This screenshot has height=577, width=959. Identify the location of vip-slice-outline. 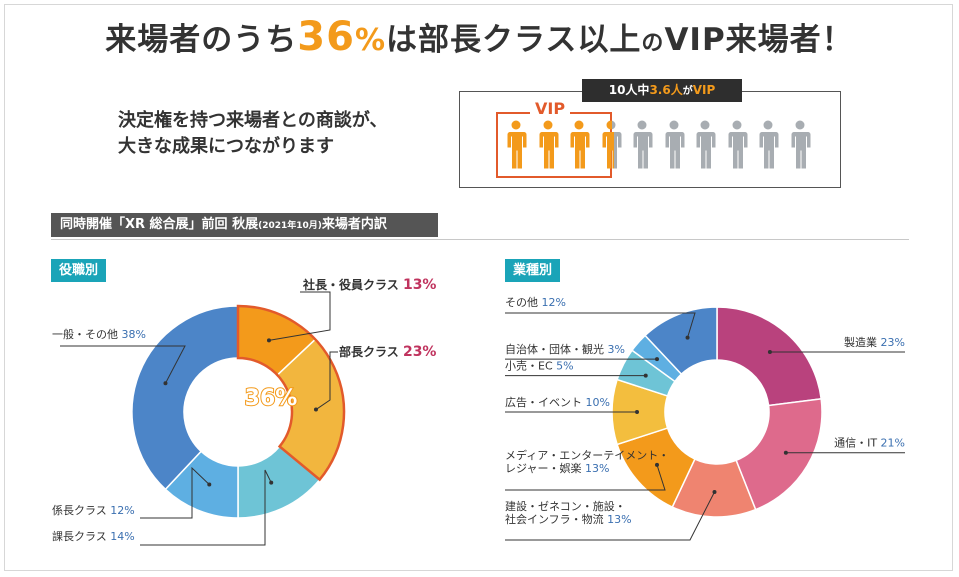
(291, 393).